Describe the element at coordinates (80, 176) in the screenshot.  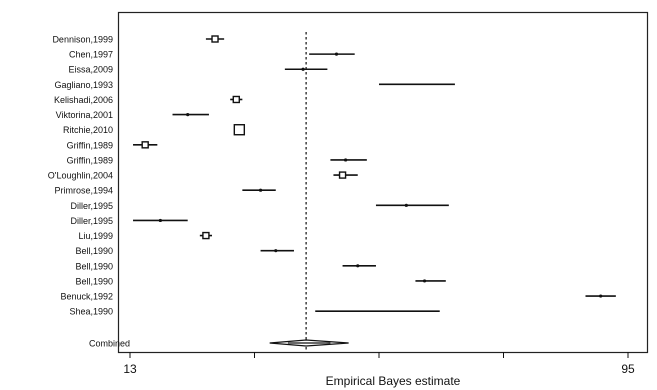
I see `study-label: O'Loughlin,2004` at that location.